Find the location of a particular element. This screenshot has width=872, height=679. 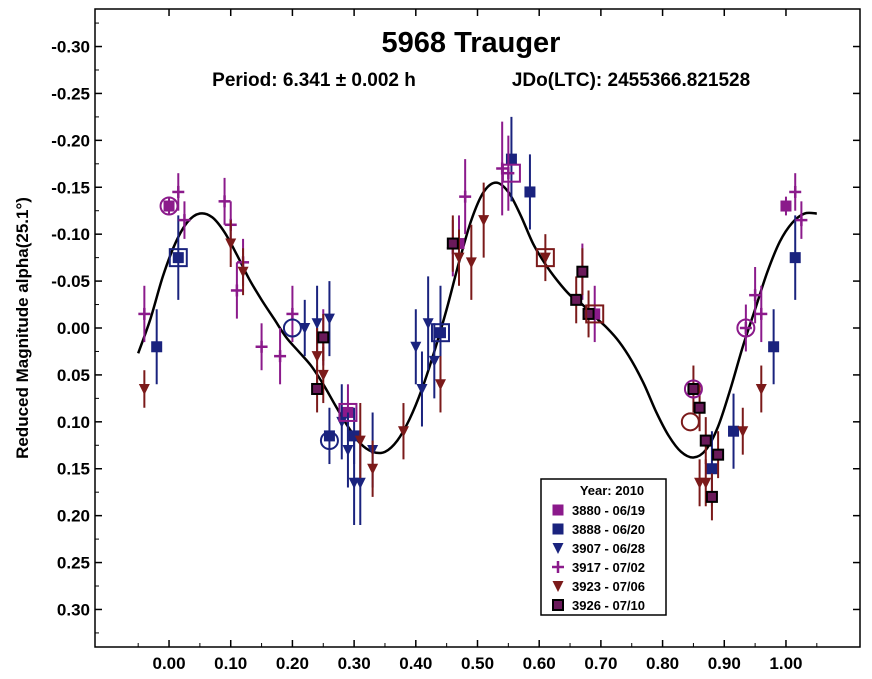

legend-entry-label: 3888 - 06/20 is located at coordinates (608, 529).